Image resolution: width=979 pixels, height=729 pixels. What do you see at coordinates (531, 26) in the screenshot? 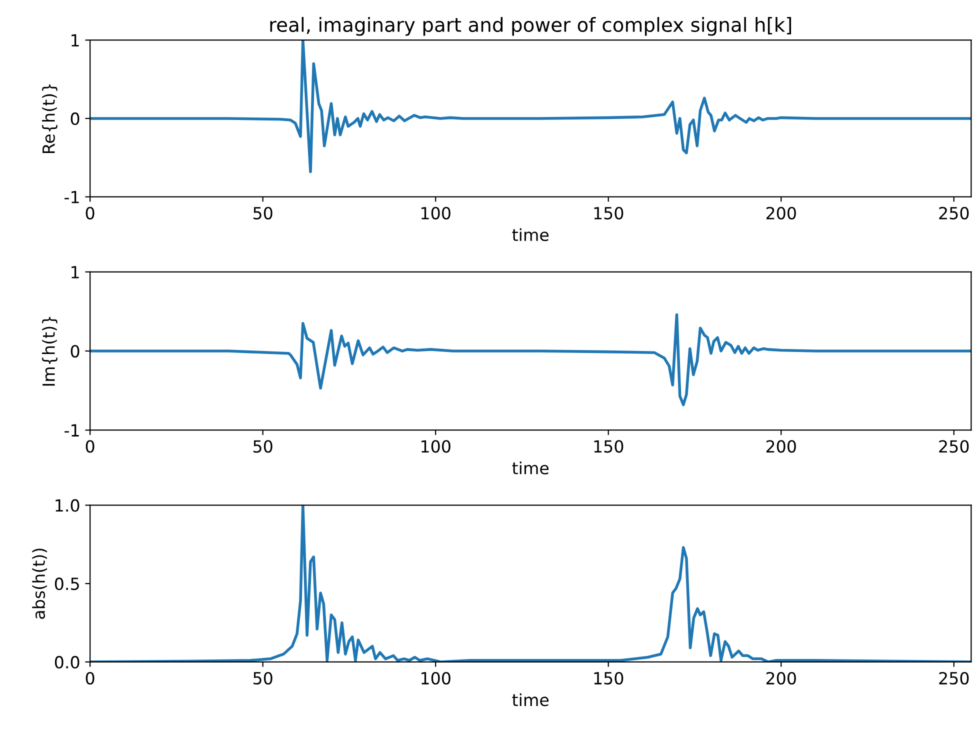
I see `chart-title: real, imaginary part and power of complex signal h[k]` at bounding box center [531, 26].